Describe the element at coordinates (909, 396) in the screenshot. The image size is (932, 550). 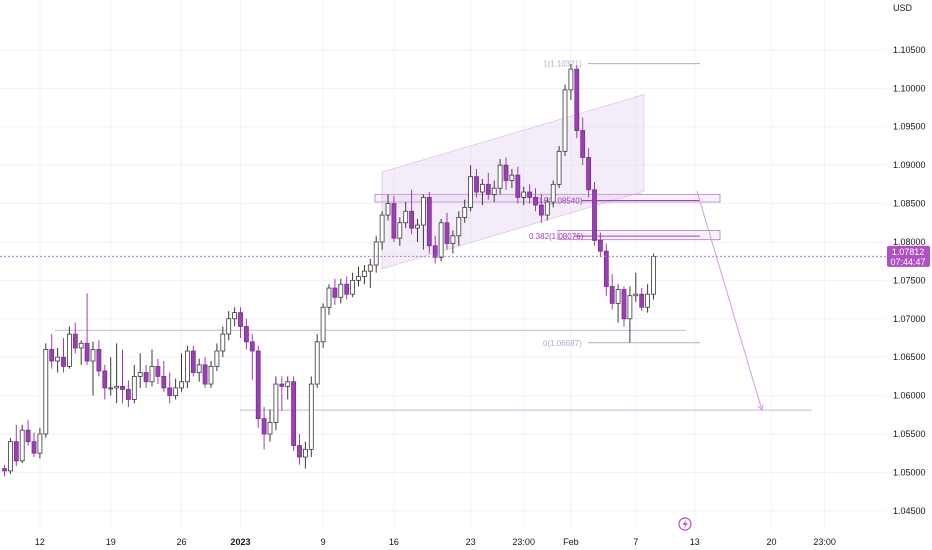
I see `price-tick-label: 1.06000` at that location.